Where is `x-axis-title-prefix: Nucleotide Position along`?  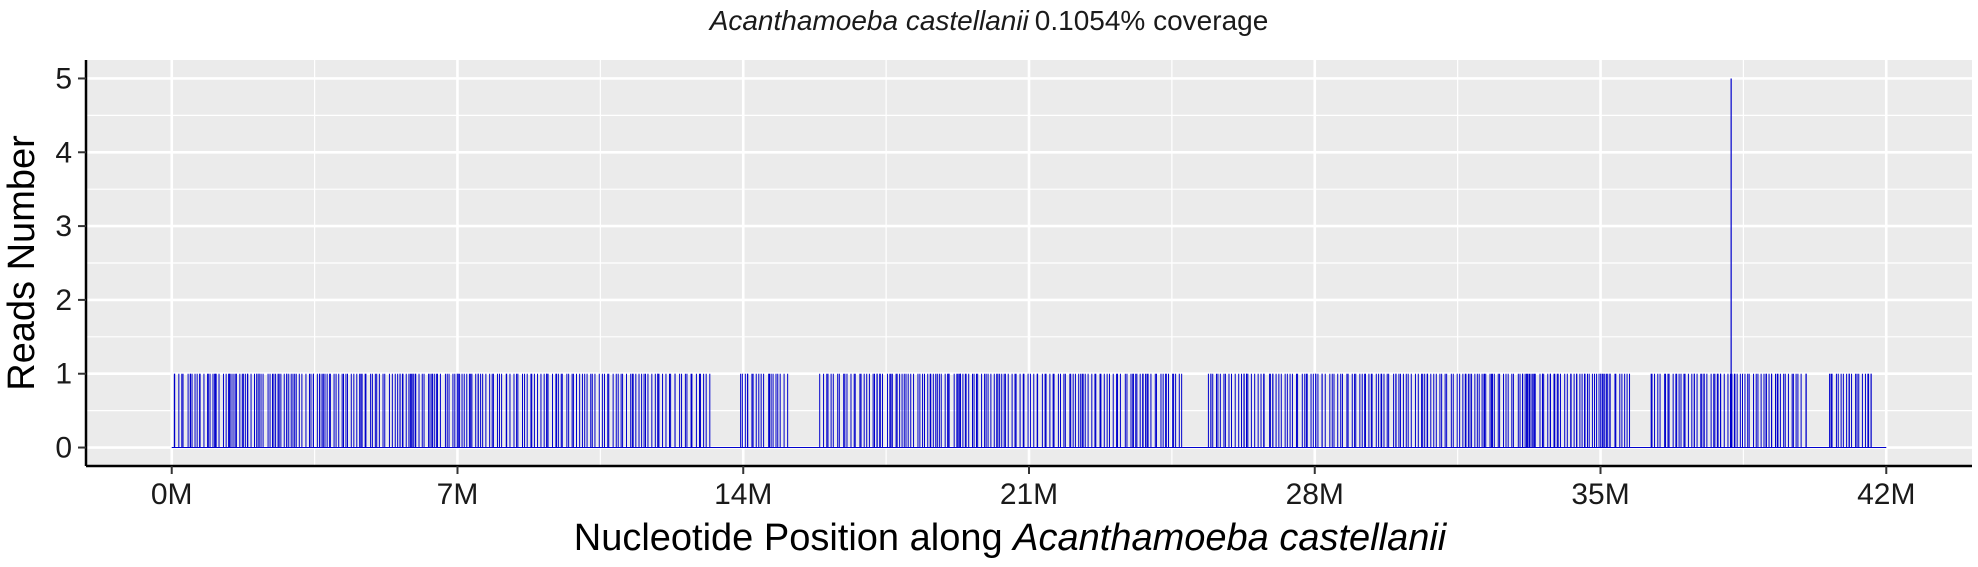 x-axis-title-prefix: Nucleotide Position along is located at coordinates (793, 538).